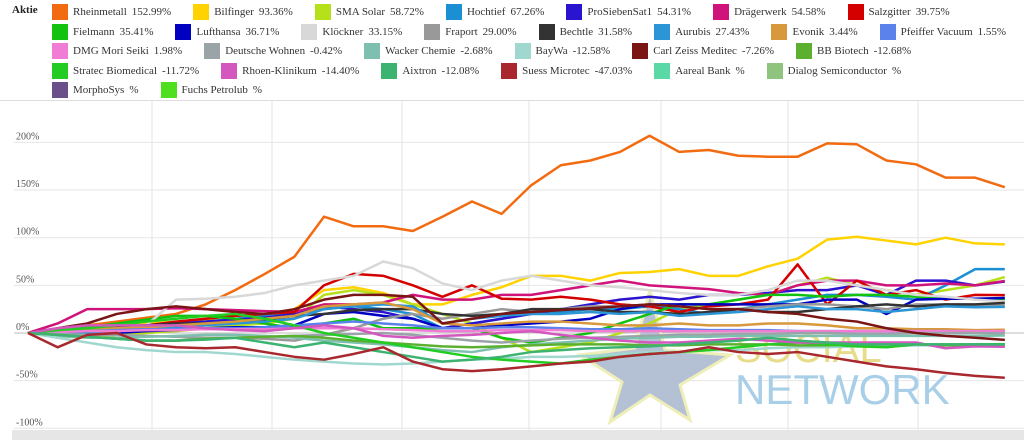 The image size is (1024, 440). Describe the element at coordinates (556, 70) in the screenshot. I see `legend-label: Suess Microtec` at that location.